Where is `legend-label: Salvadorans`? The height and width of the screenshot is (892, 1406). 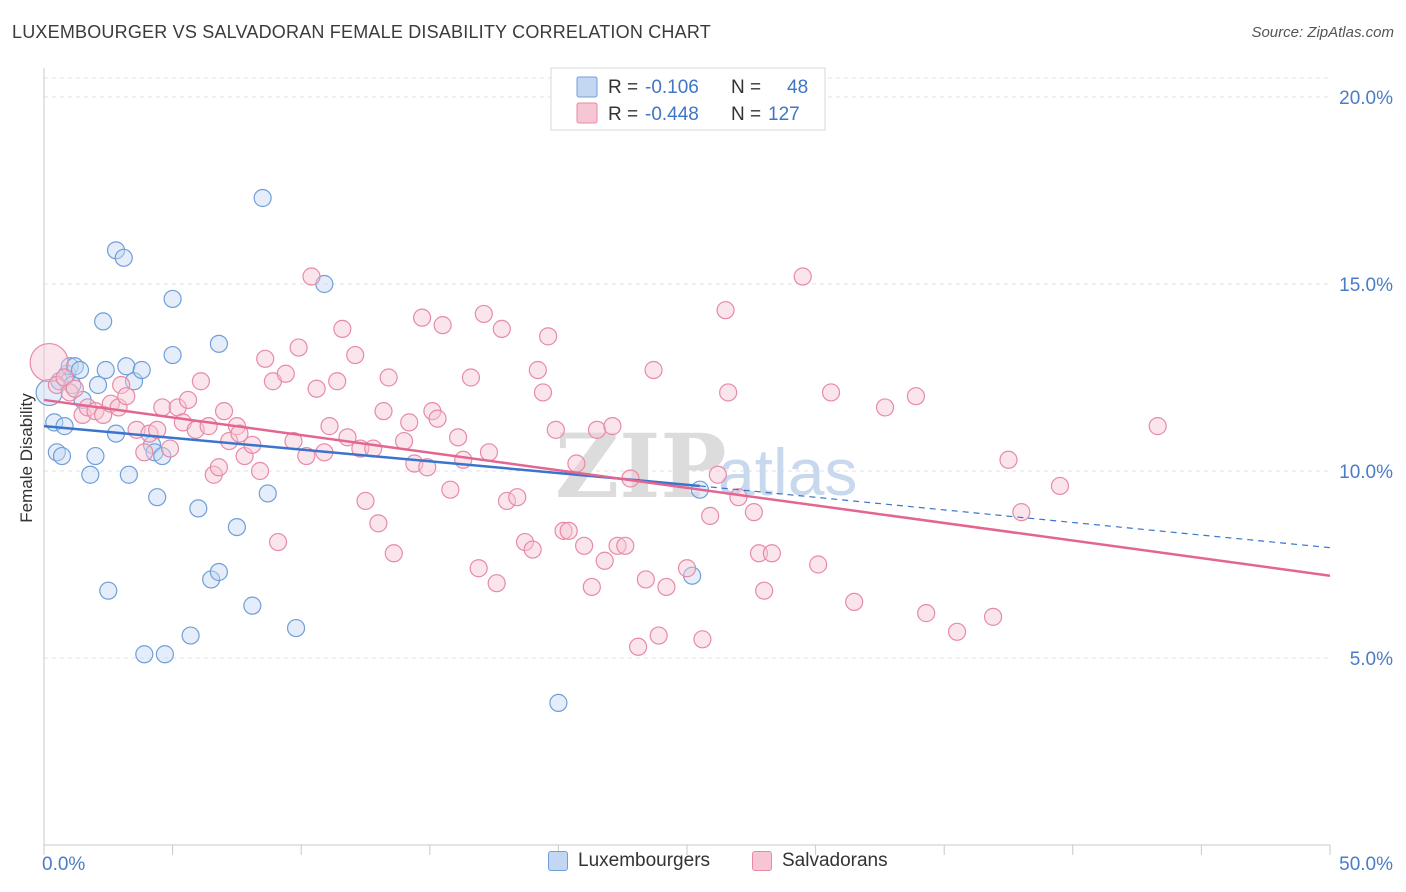 legend-label: Salvadorans is located at coordinates (835, 860).